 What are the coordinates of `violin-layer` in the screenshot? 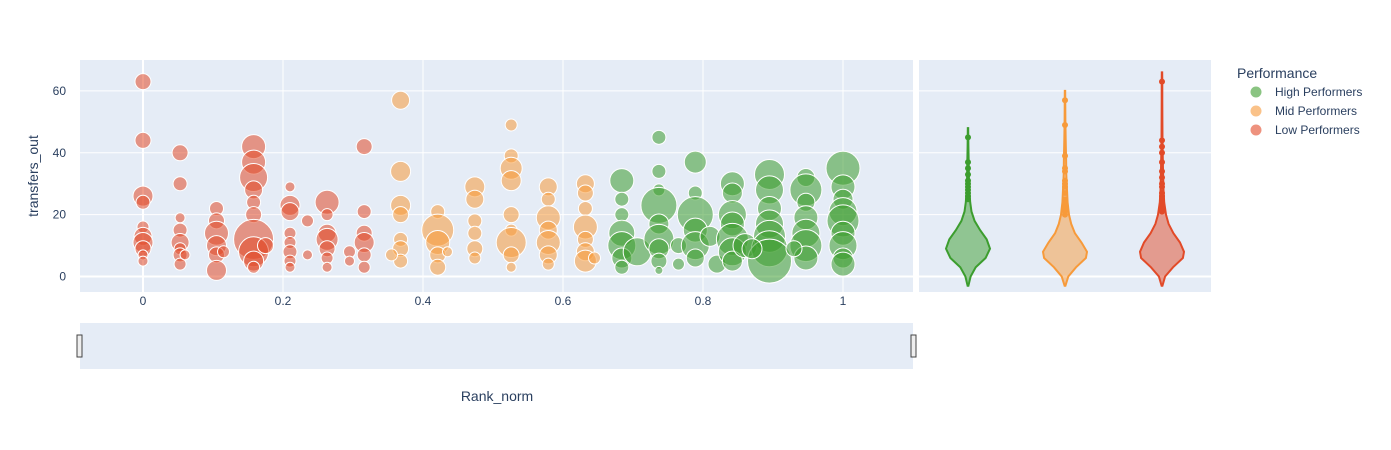 It's located at (1065, 179).